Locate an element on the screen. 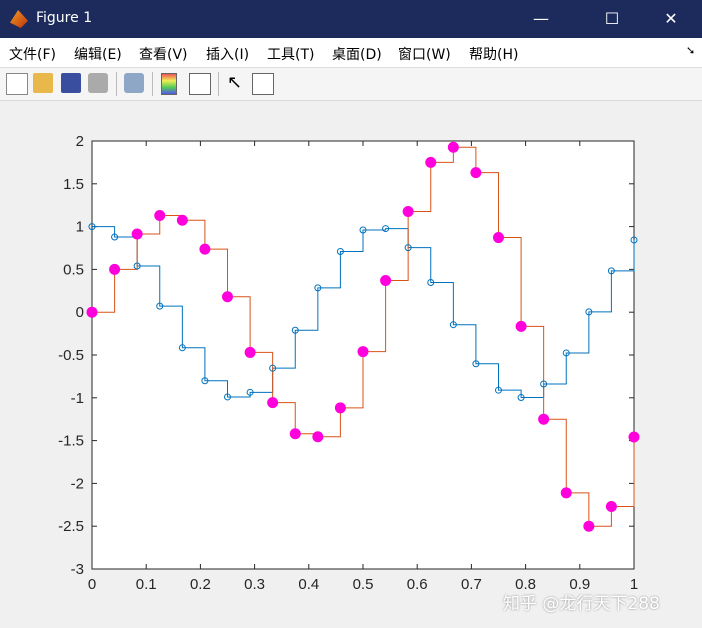 The width and height of the screenshot is (702, 628). y-tick-label: -3 is located at coordinates (77, 569).